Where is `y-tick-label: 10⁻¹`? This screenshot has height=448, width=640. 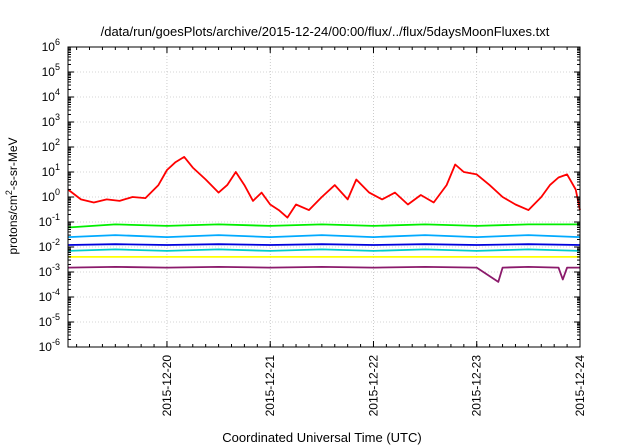 y-tick-label: 10⁻¹ is located at coordinates (49, 220).